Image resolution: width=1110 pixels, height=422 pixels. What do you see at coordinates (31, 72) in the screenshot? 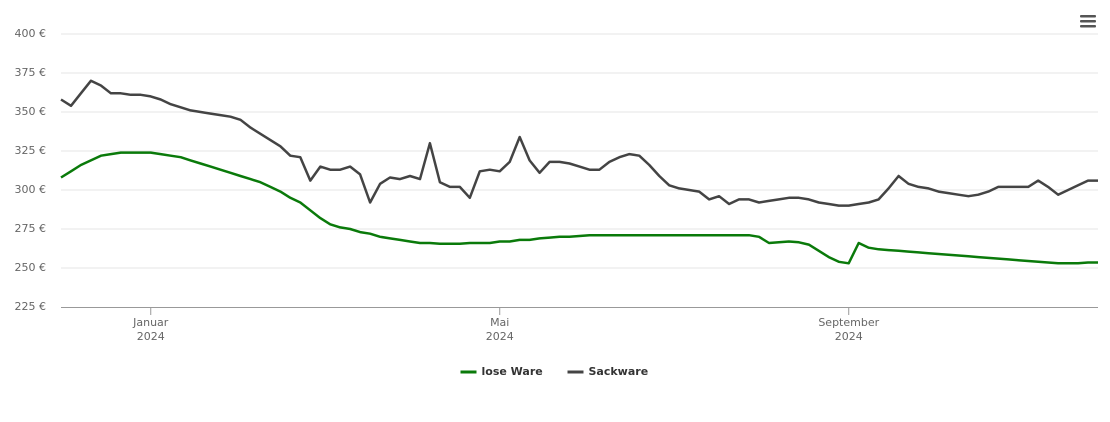
I see `y-tick-label: 375 €` at bounding box center [31, 72].